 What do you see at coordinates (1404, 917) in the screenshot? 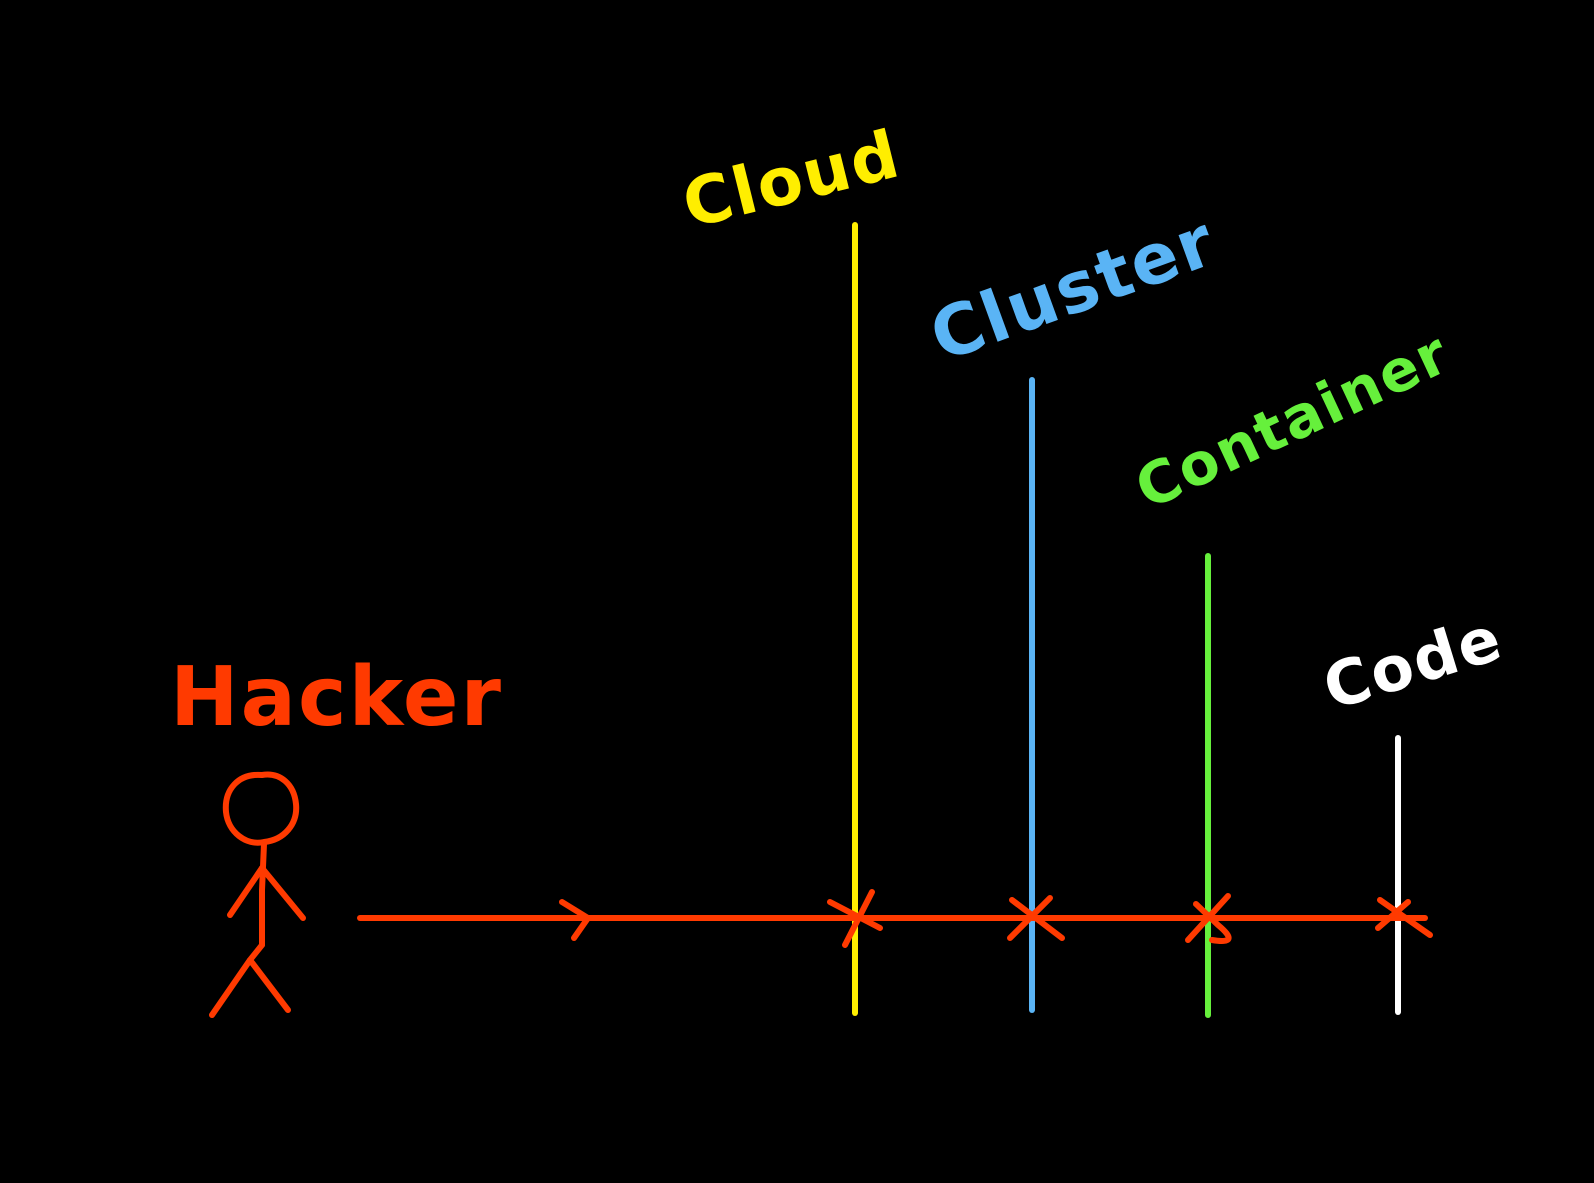
I see `cross-icon-code` at bounding box center [1404, 917].